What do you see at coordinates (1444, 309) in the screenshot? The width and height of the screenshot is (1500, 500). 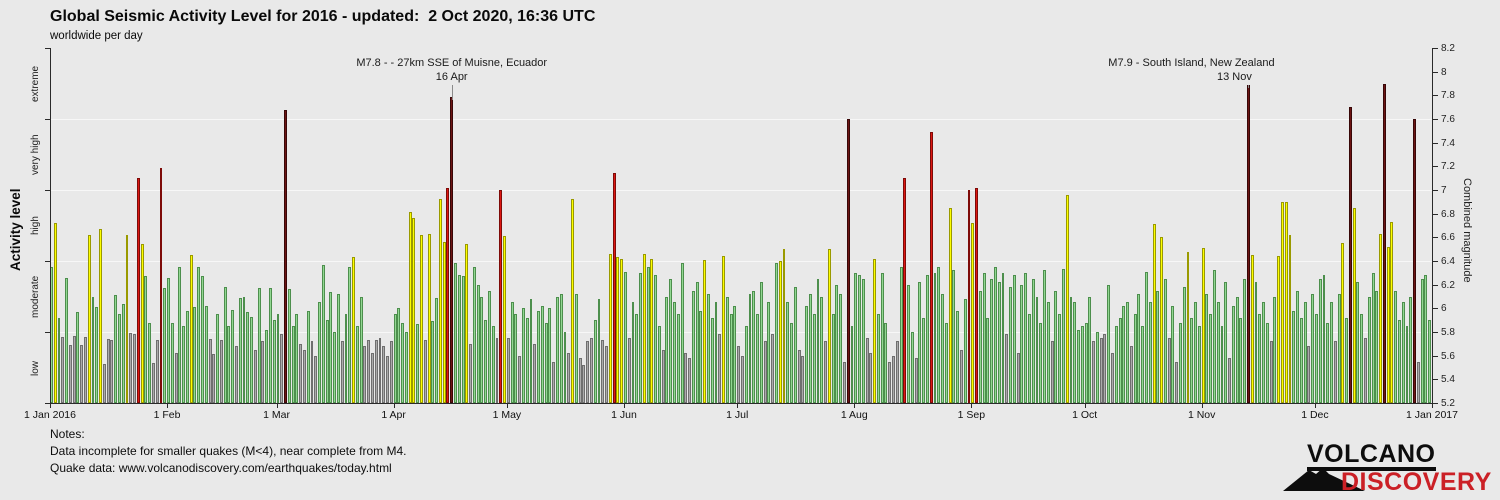 I see `right-axis-tick-label: 6` at bounding box center [1444, 309].